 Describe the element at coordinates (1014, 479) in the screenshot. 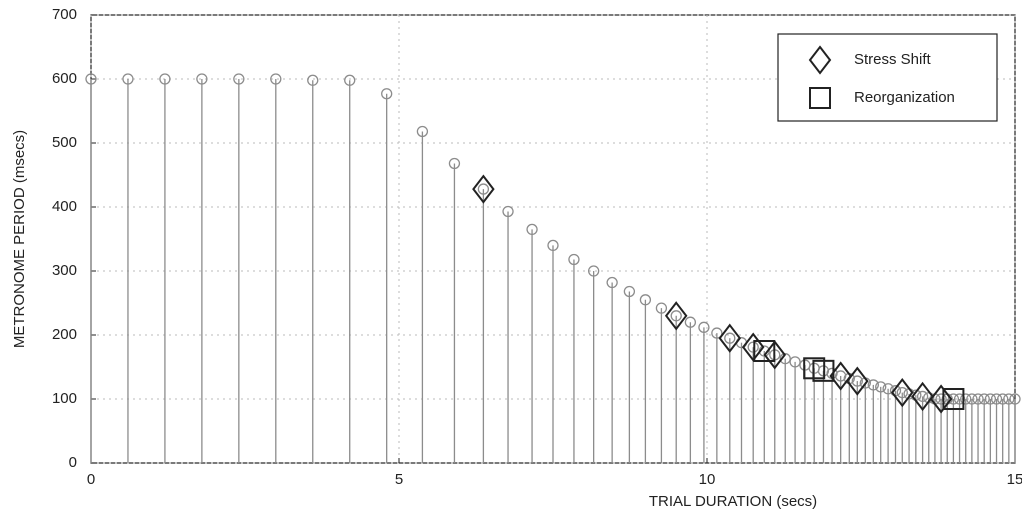

I see `x-tick-label: 15` at that location.